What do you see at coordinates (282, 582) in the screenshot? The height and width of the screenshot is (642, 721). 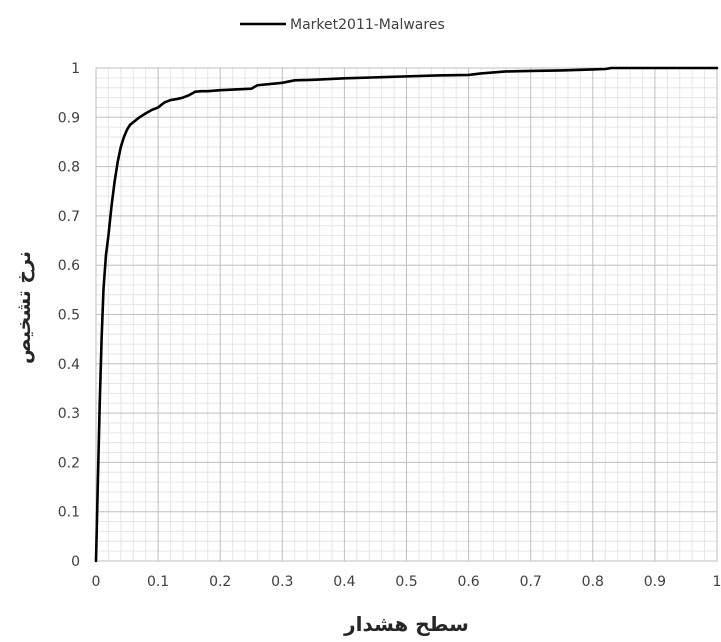 I see `x-tick-label: 0.3` at bounding box center [282, 582].